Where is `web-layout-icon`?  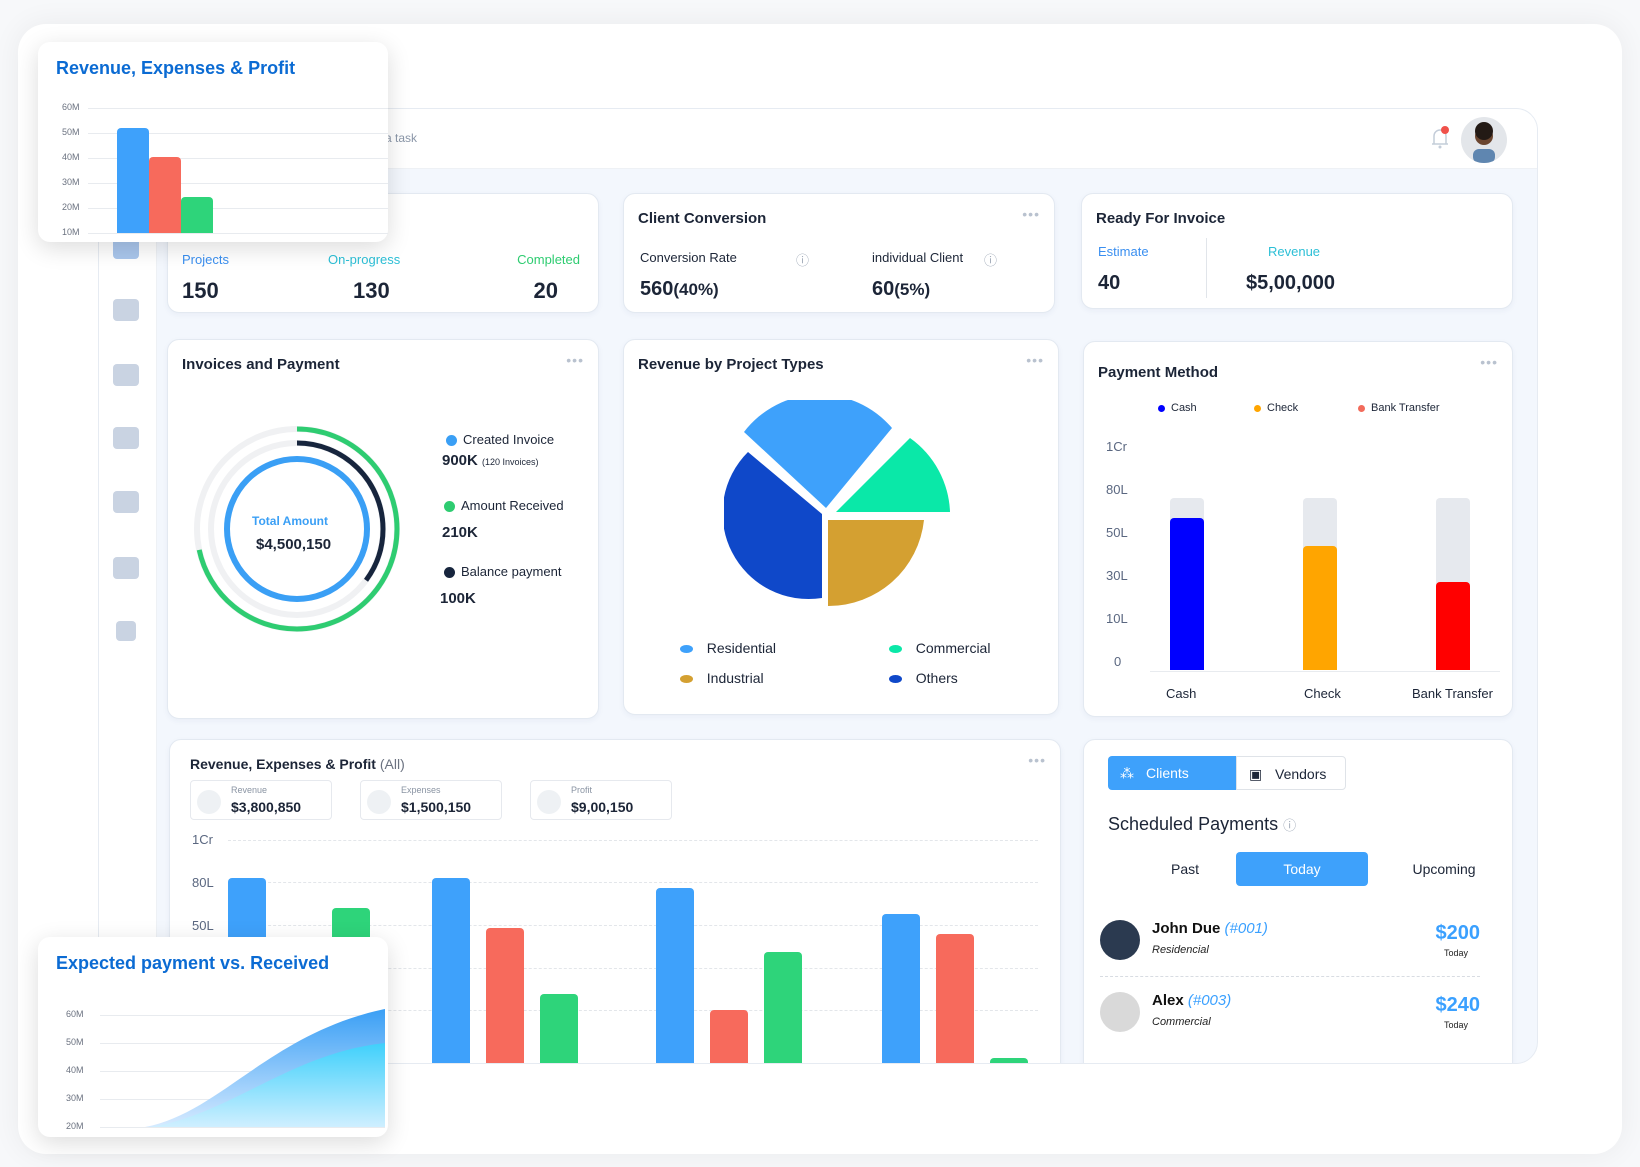
web-layout-icon is located at coordinates (126, 438).